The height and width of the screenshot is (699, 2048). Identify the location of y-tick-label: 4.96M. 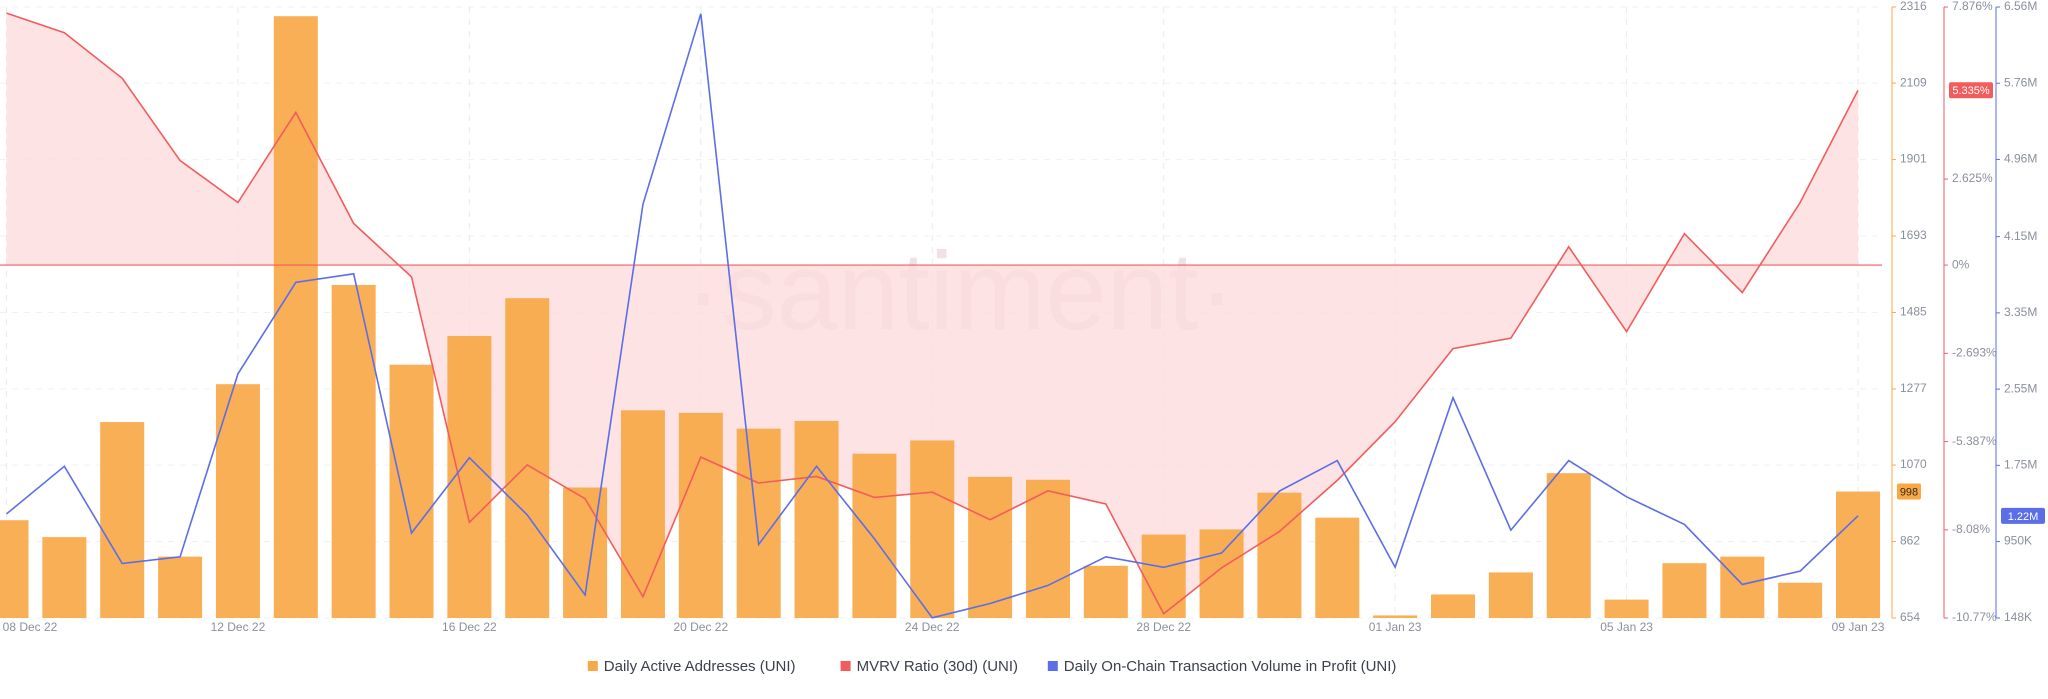
(2020, 159).